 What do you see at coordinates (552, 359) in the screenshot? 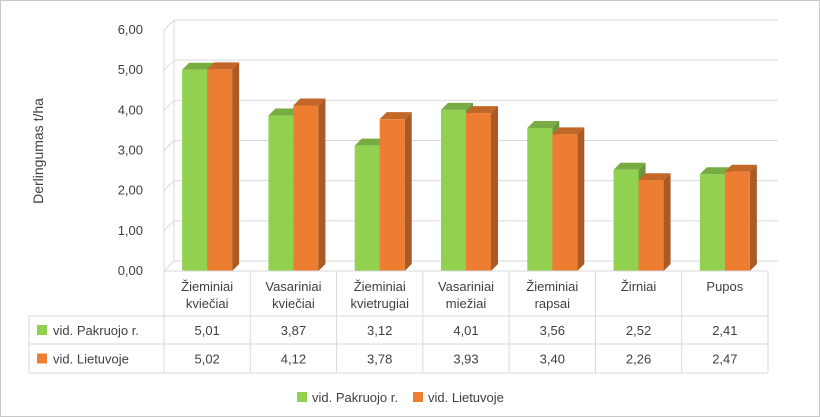
I see `table-value-label: 3,40` at bounding box center [552, 359].